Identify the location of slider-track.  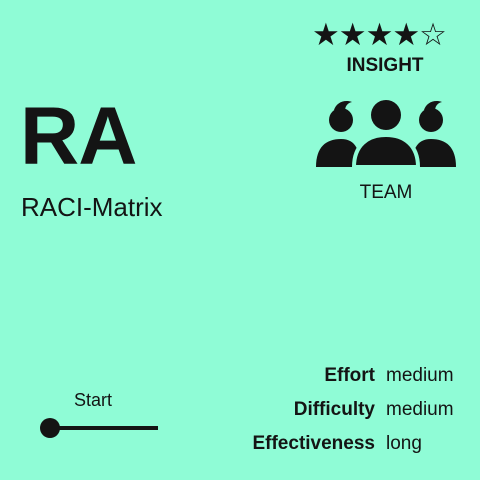
(102, 428).